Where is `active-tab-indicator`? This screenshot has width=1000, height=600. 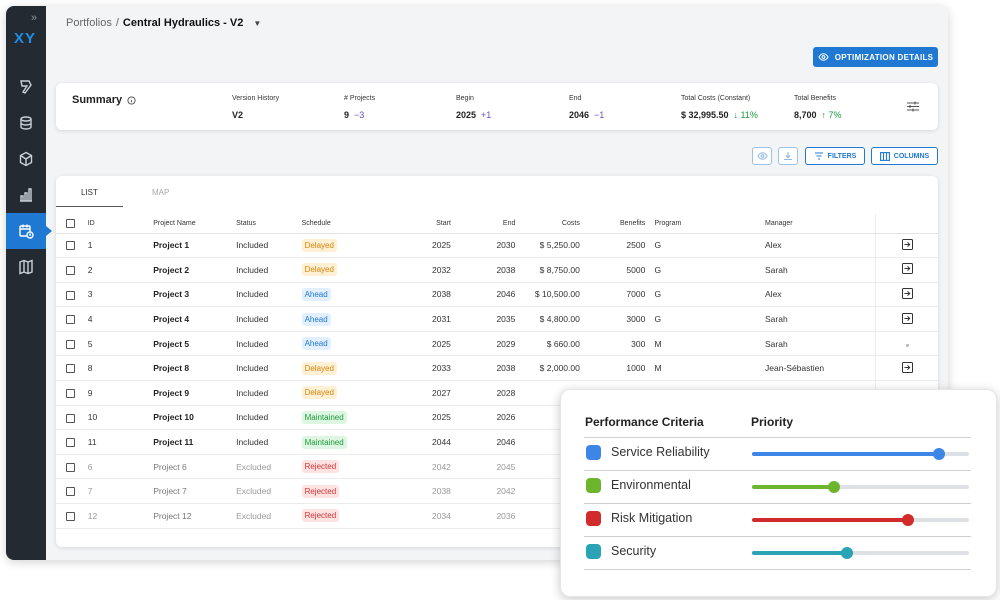
active-tab-indicator is located at coordinates (89, 206).